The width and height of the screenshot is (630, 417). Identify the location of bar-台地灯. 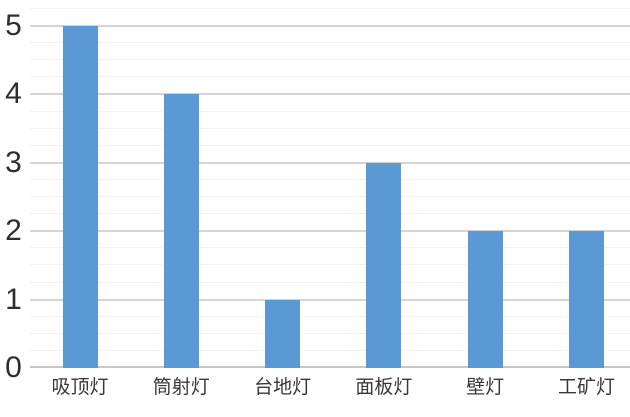
(283, 333).